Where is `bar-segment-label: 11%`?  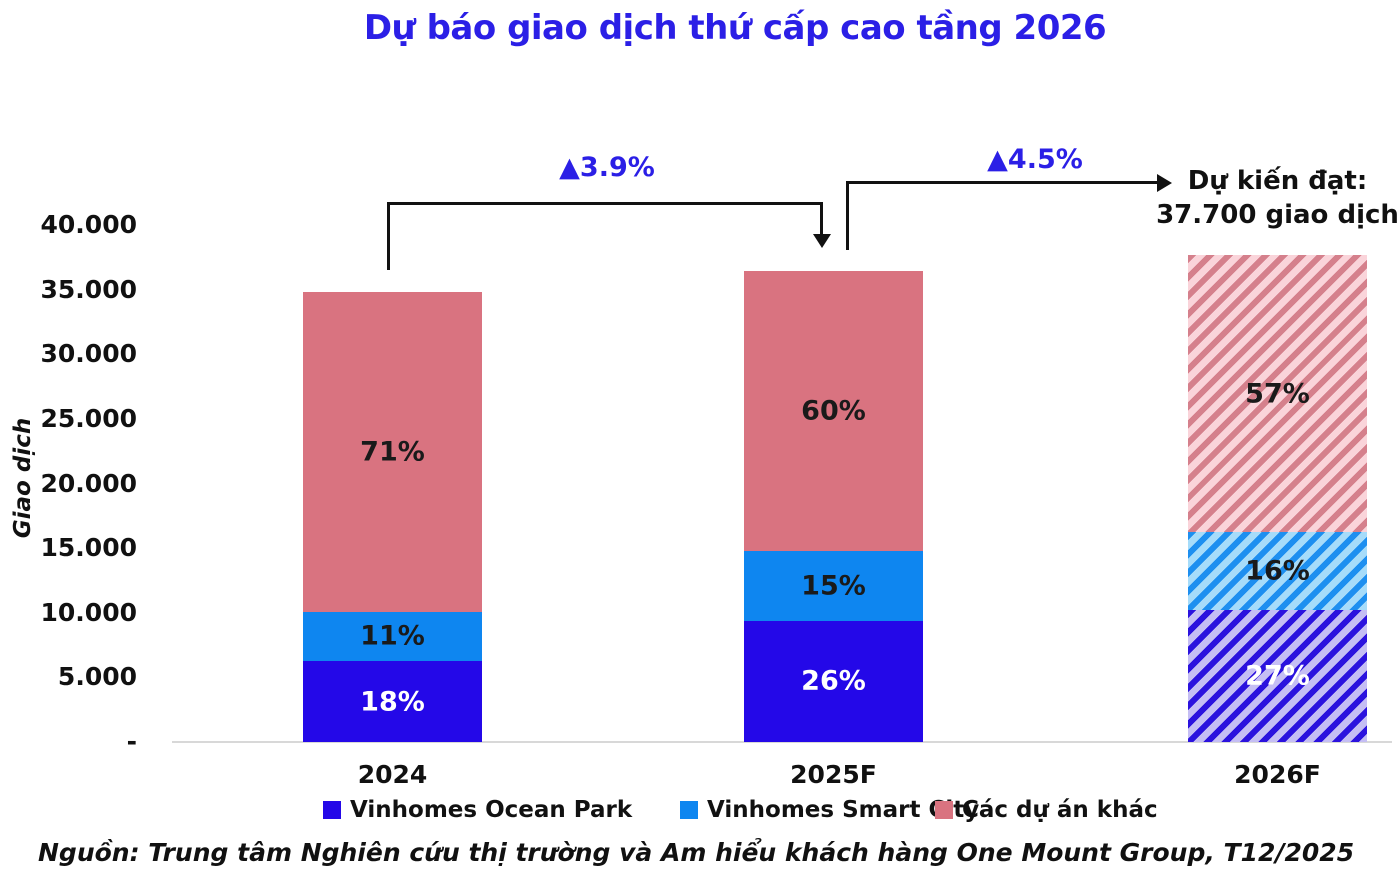 bar-segment-label: 11% is located at coordinates (392, 636).